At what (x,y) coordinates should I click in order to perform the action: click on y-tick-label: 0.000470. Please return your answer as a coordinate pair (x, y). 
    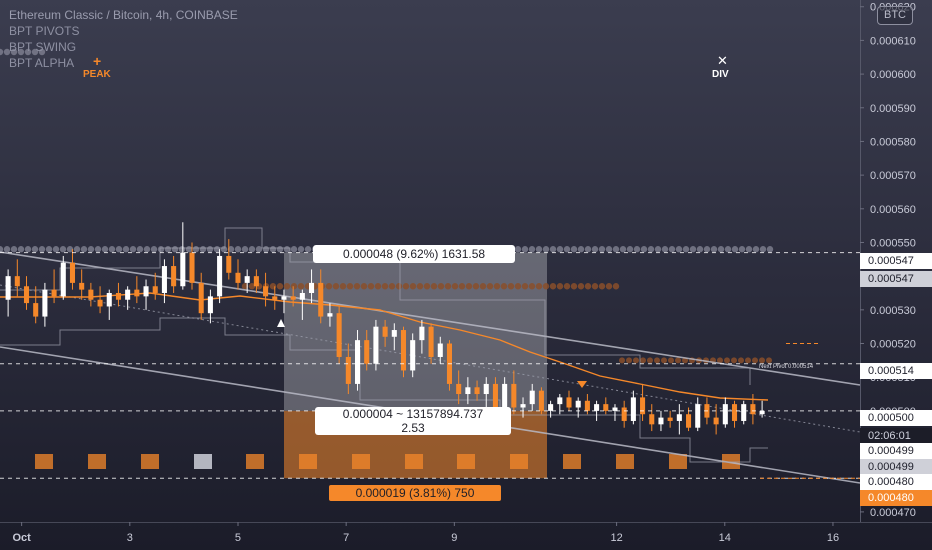
    Looking at the image, I should click on (893, 513).